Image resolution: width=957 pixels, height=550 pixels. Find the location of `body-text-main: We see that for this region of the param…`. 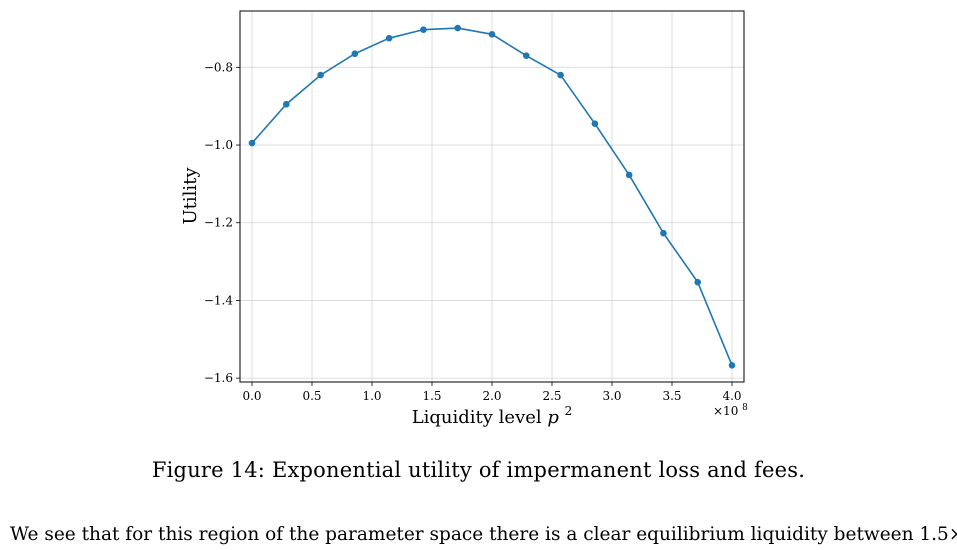

body-text-main: We see that for this region of the param… is located at coordinates (479, 535).